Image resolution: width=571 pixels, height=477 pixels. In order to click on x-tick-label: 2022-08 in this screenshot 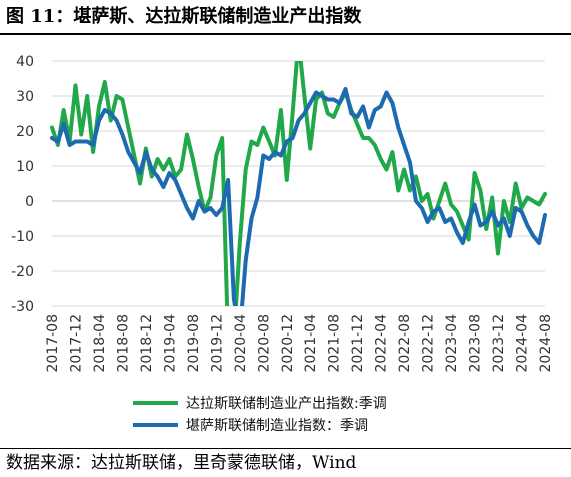, I will do `click(405, 343)`.